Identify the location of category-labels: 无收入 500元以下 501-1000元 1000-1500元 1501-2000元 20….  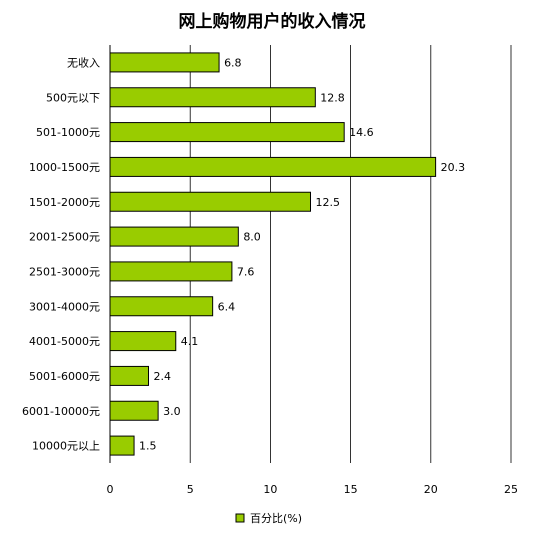
(61, 253).